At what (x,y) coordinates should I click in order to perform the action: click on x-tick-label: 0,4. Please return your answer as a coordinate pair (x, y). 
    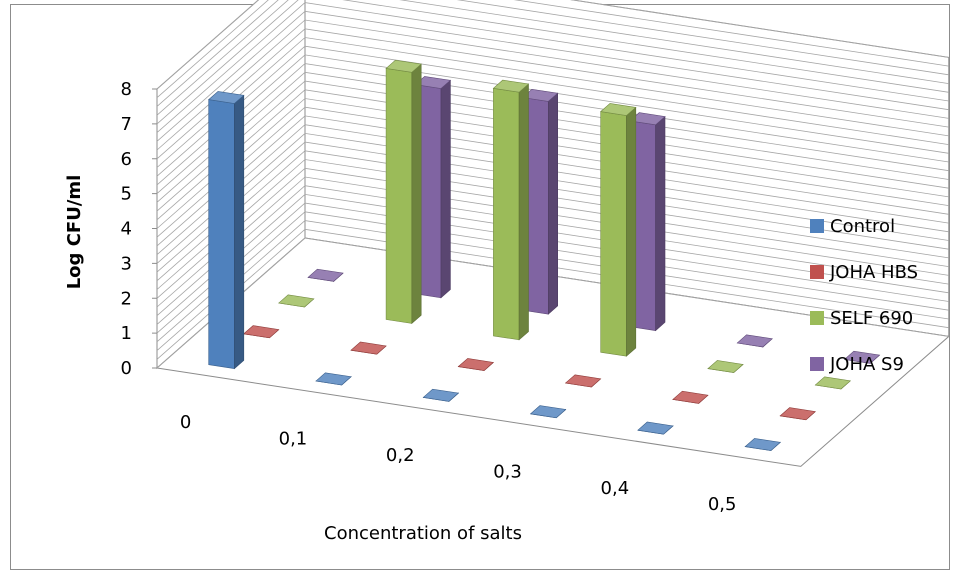
    Looking at the image, I should click on (615, 488).